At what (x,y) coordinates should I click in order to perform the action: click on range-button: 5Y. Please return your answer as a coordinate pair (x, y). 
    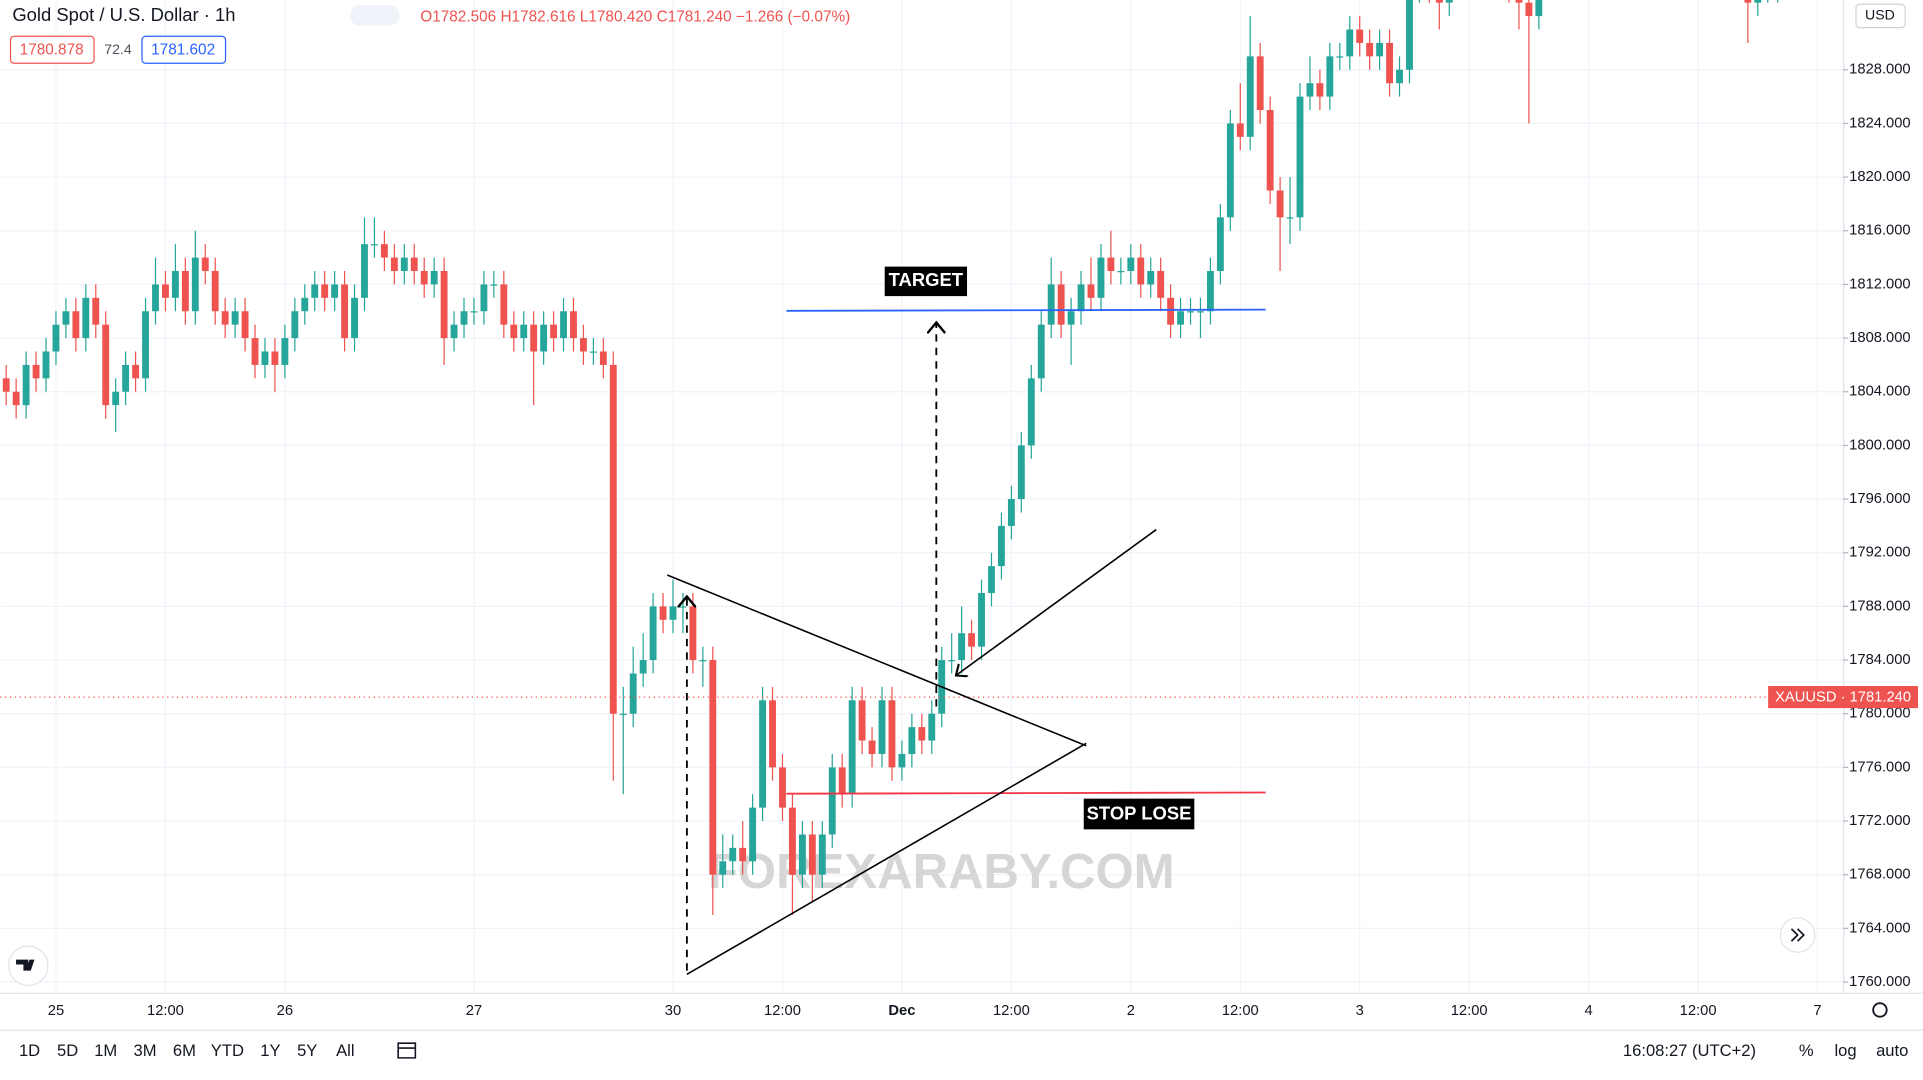
    Looking at the image, I should click on (307, 1050).